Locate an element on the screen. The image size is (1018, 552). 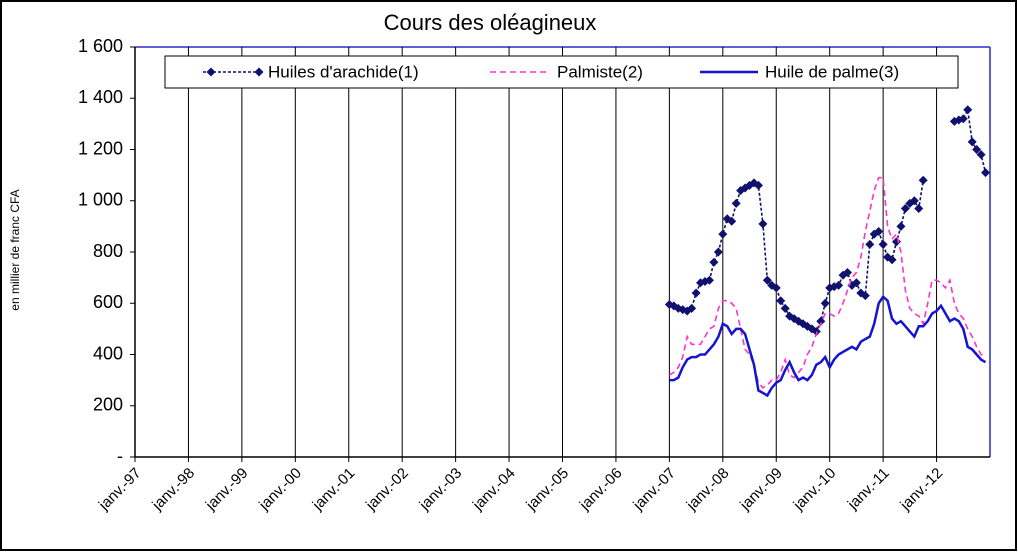
y-tick-label: 200 is located at coordinates (108, 405).